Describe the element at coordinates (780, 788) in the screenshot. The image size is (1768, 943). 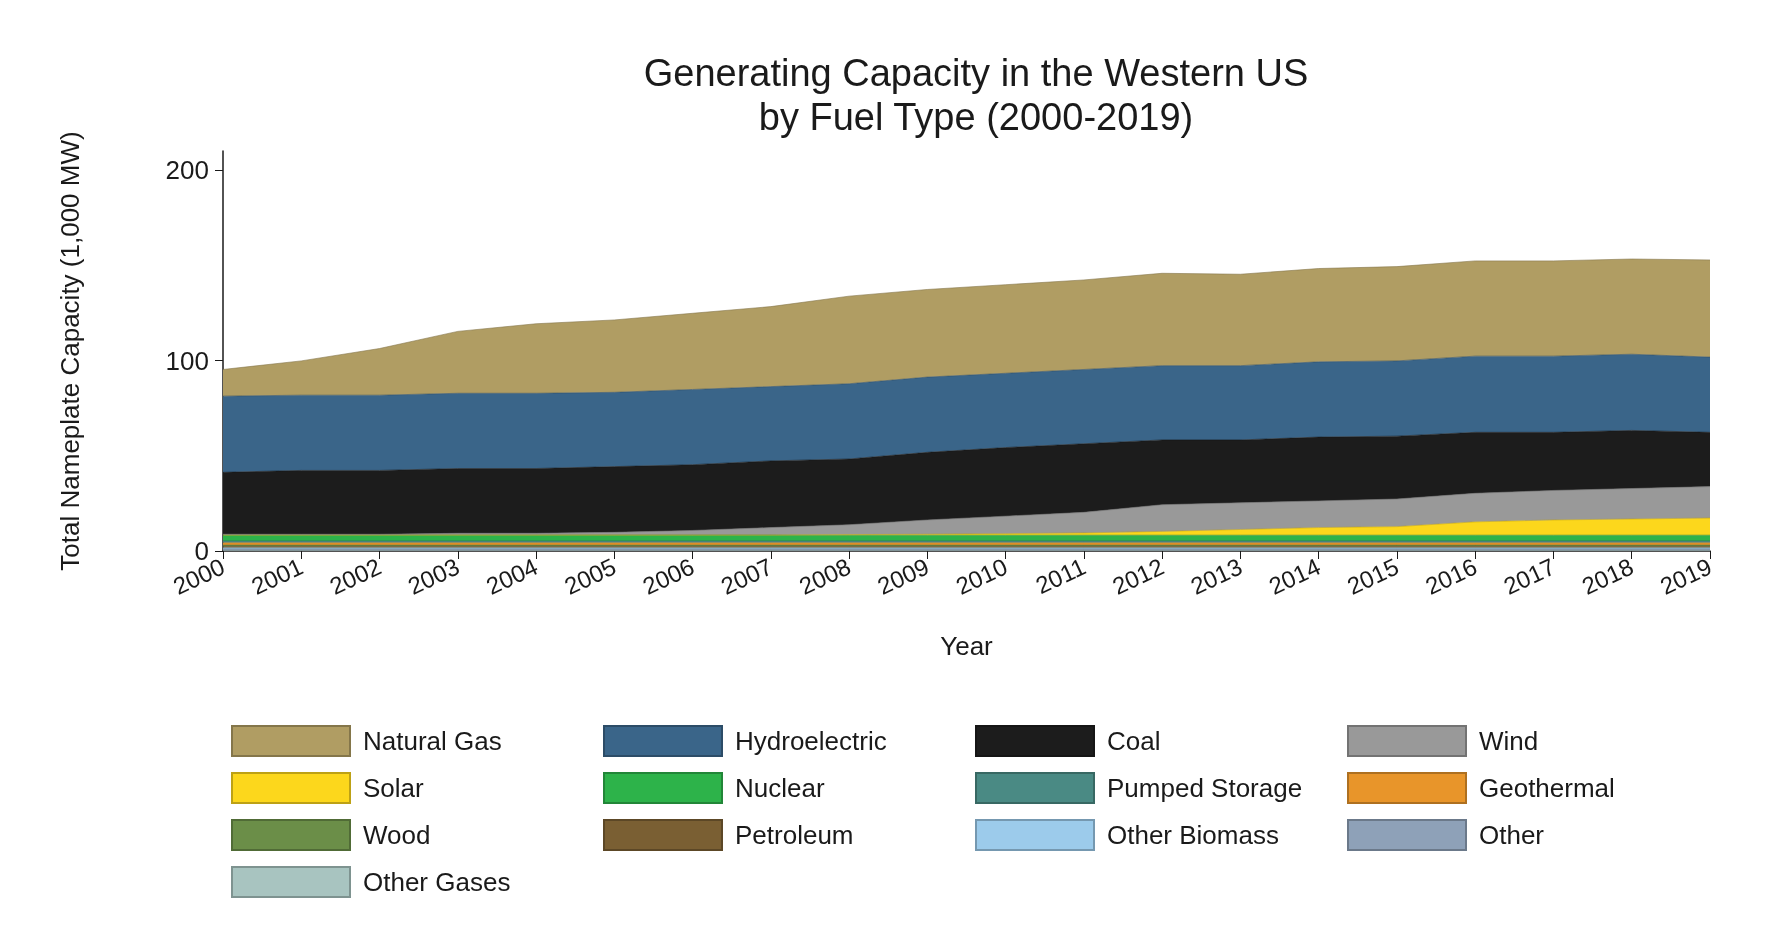
I see `legend-label: Nuclear` at that location.